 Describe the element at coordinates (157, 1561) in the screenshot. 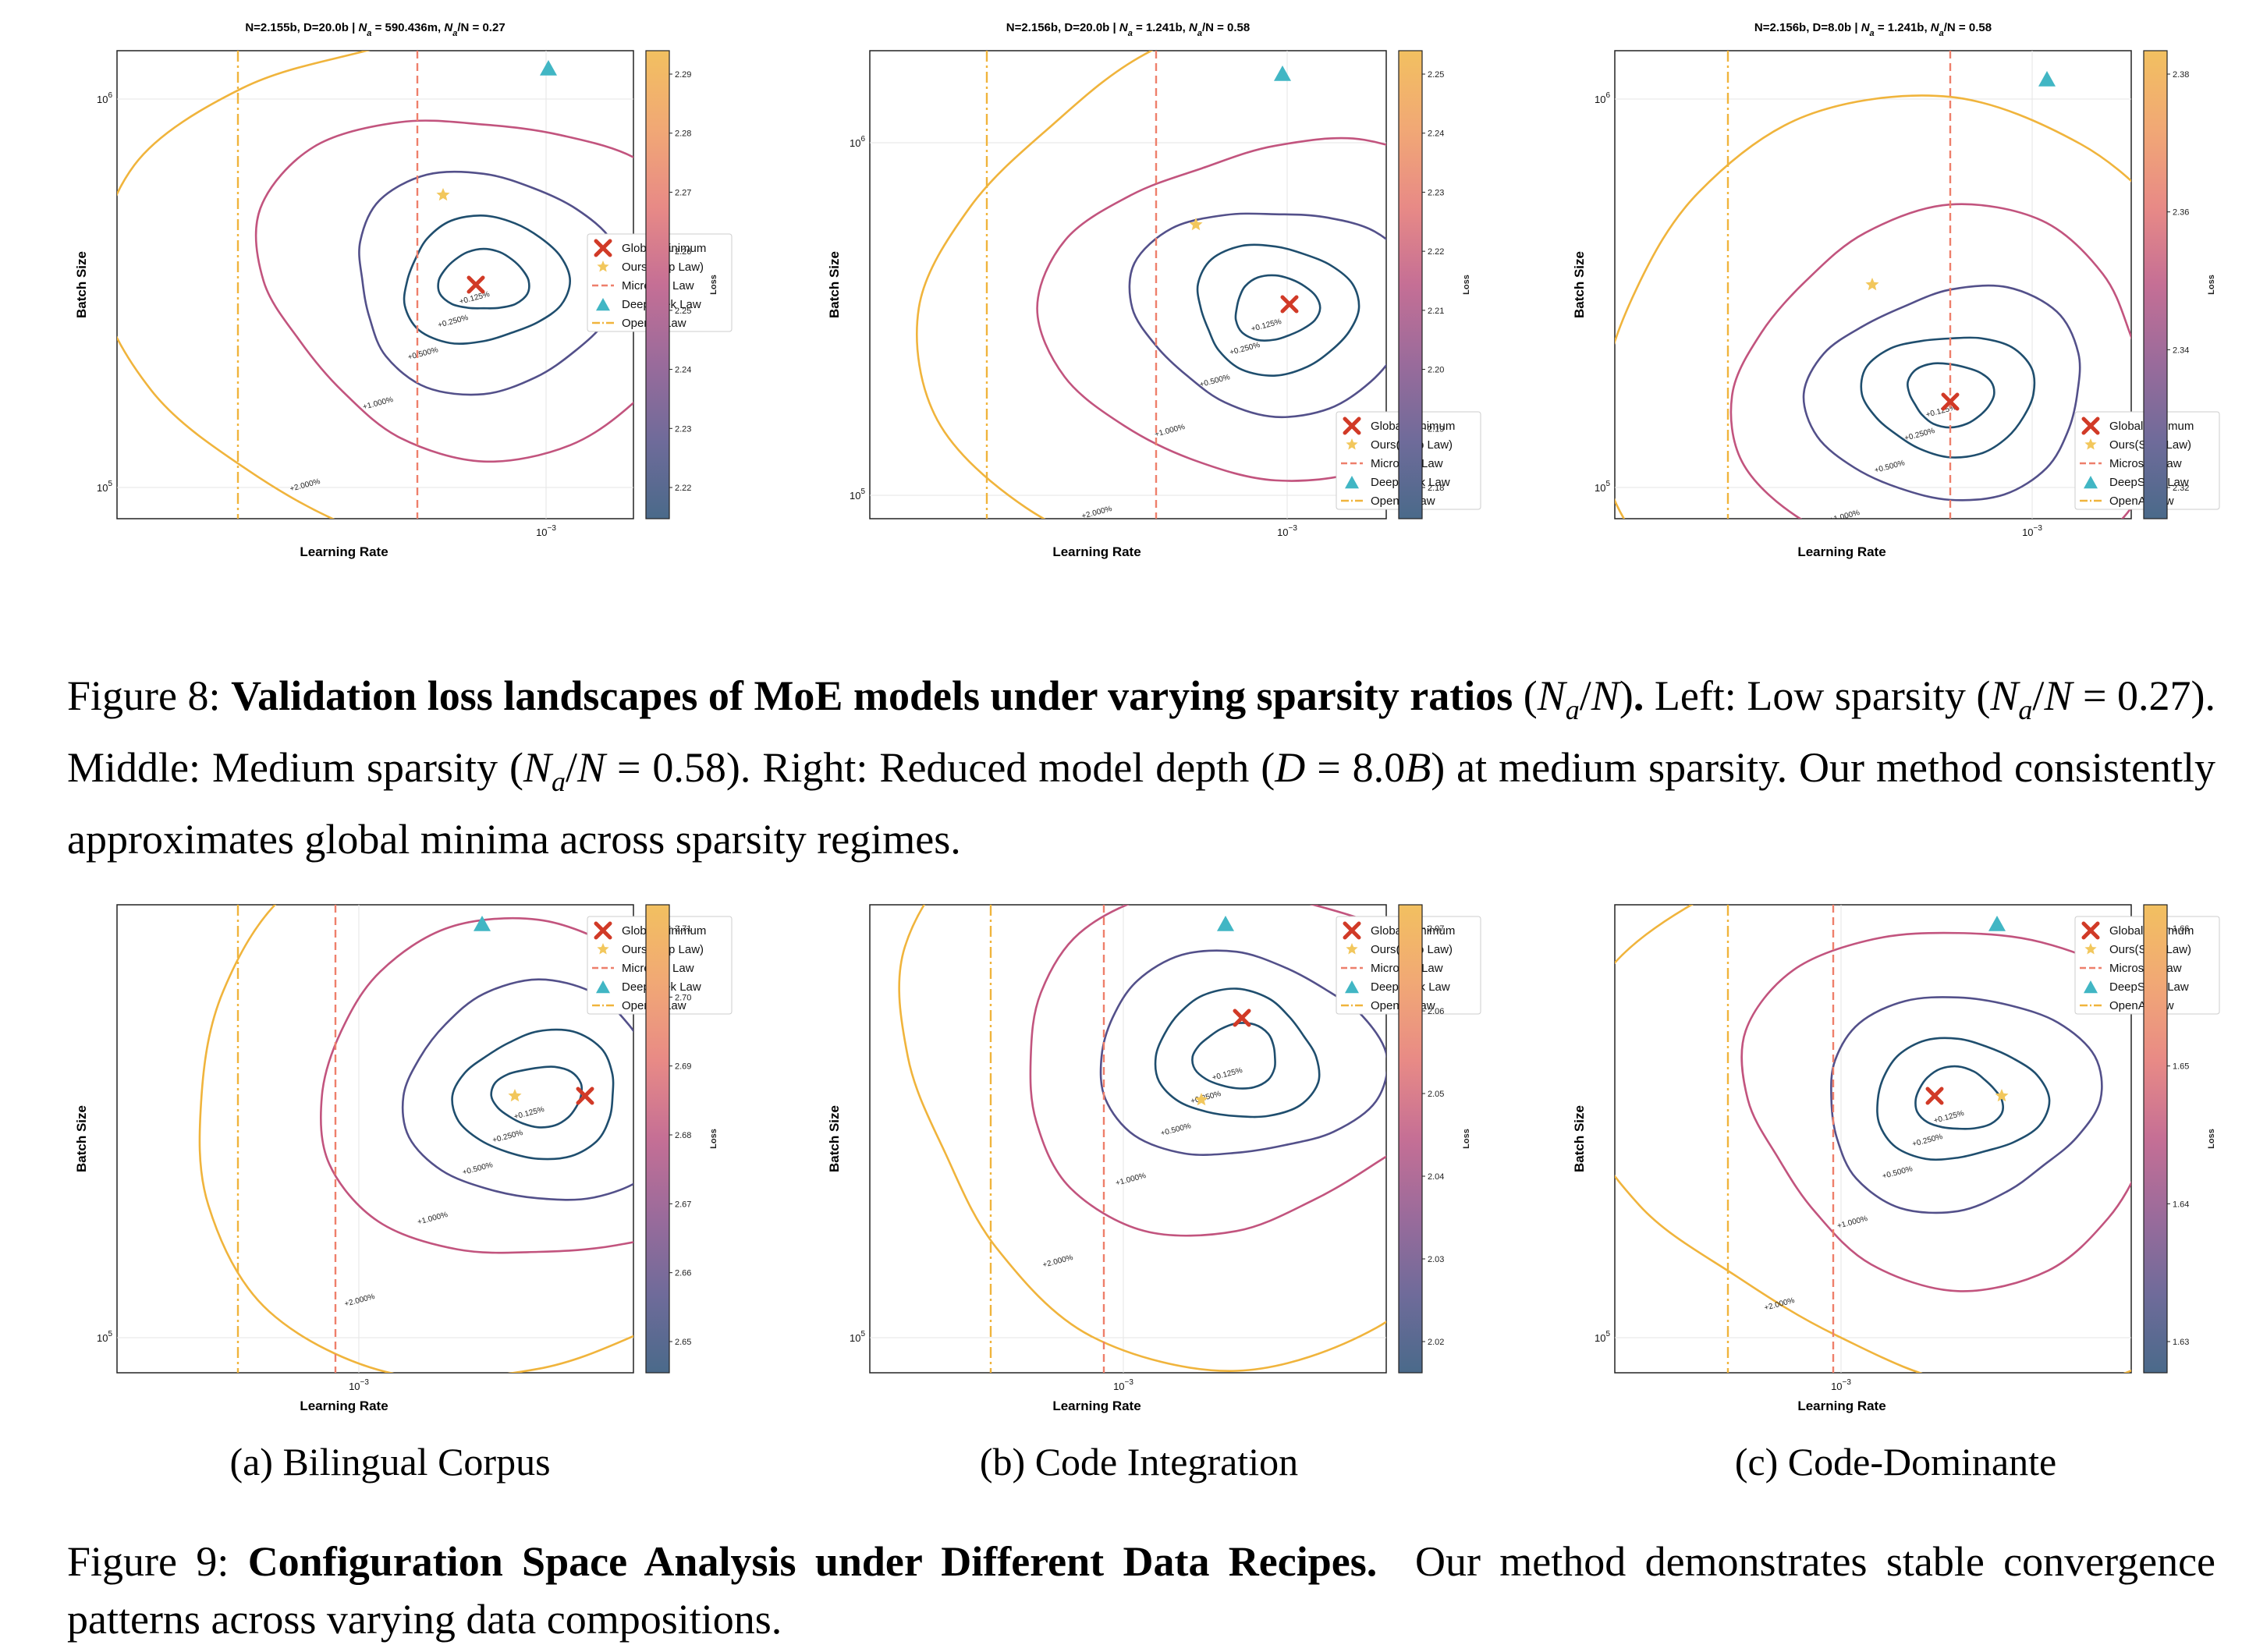

I see `figure9-label: Figure 9:` at that location.